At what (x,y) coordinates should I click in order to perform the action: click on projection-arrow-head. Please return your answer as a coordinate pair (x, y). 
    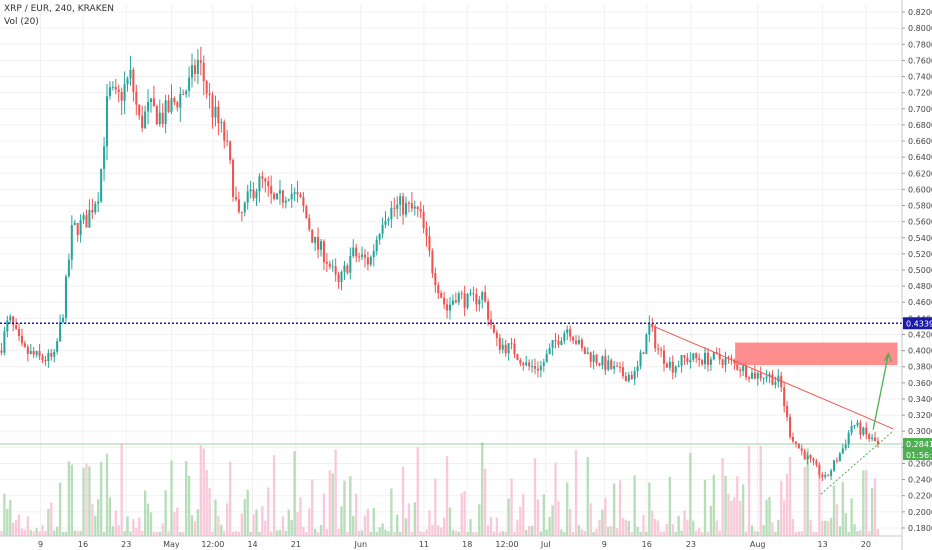
    Looking at the image, I should click on (888, 357).